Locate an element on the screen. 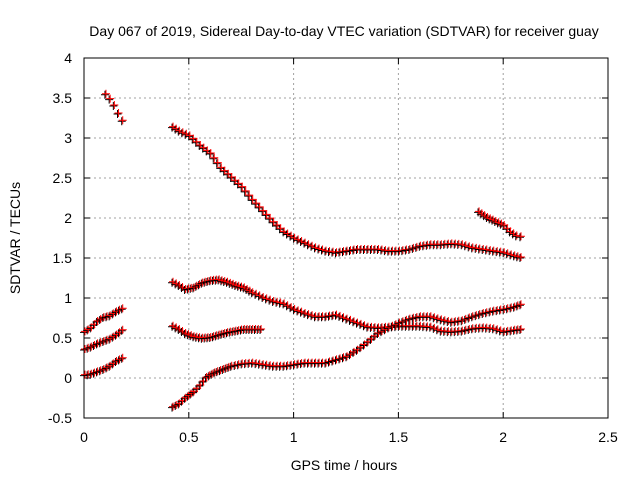 This screenshot has height=480, width=640. series-arc-h is located at coordinates (217, 332).